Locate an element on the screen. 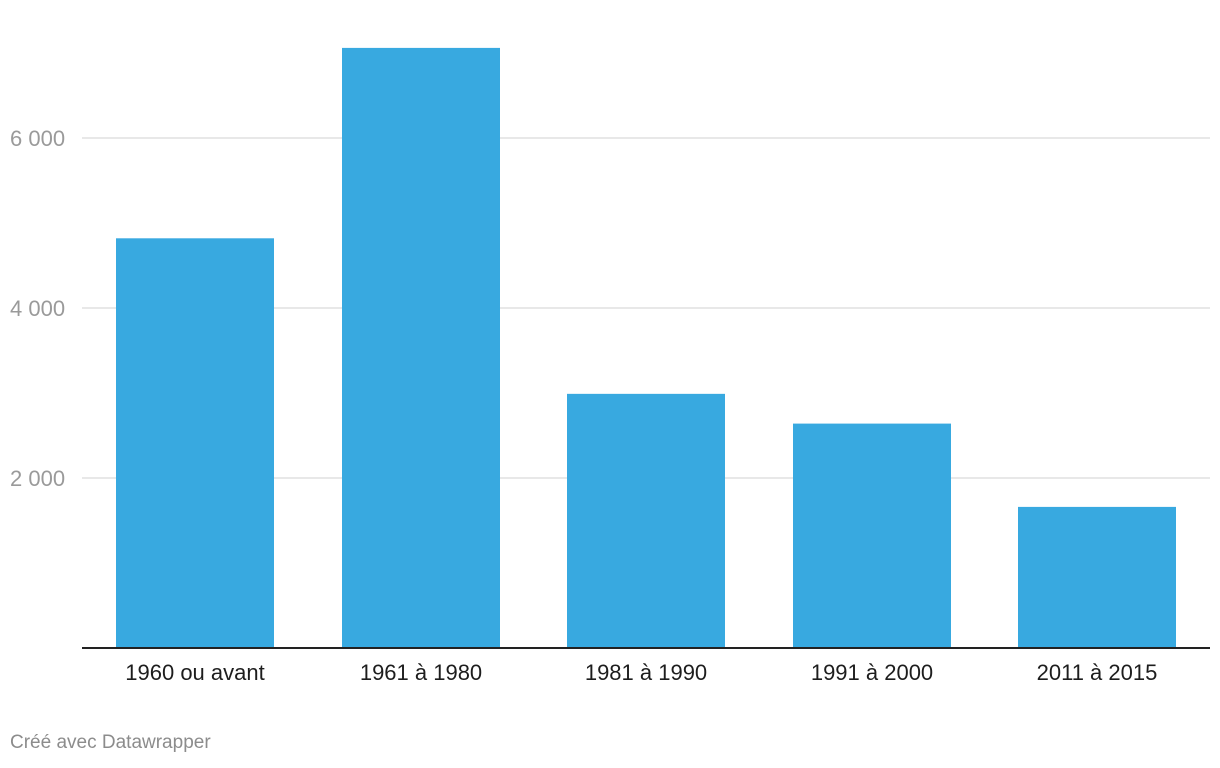  x-tick-label: 1961 à 1980 is located at coordinates (421, 672).